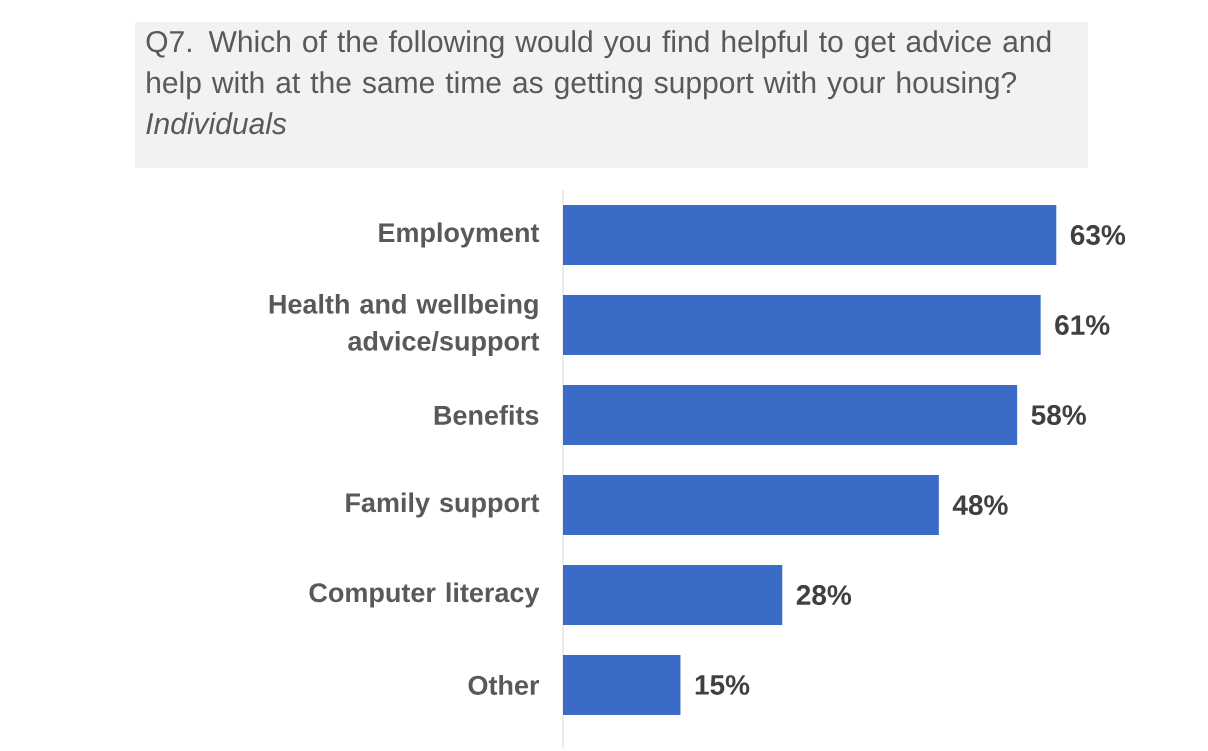  What do you see at coordinates (980, 505) in the screenshot?
I see `data-label: 48%` at bounding box center [980, 505].